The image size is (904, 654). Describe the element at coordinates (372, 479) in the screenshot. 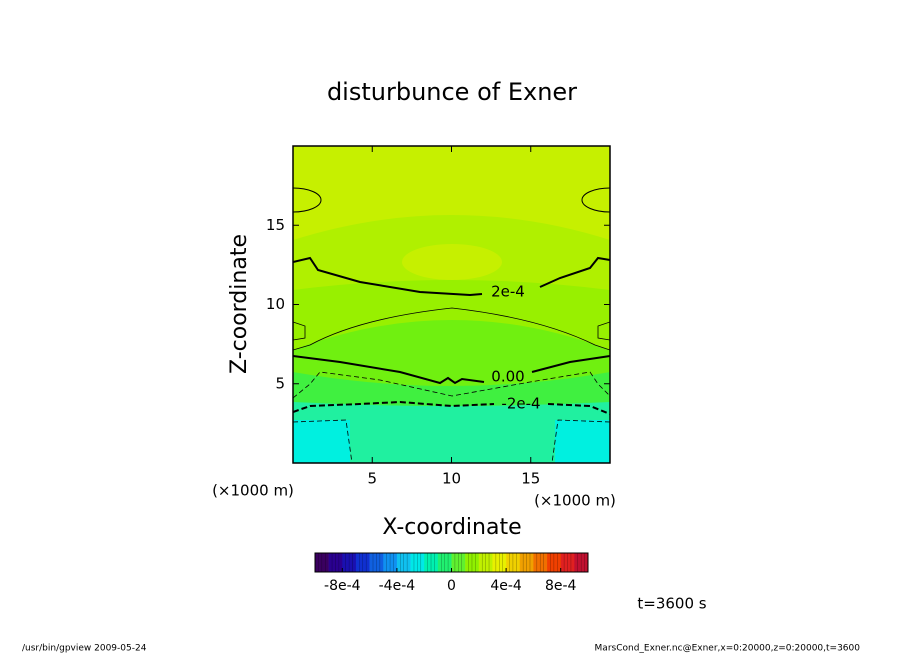

I see `x-tick-label: 5` at that location.